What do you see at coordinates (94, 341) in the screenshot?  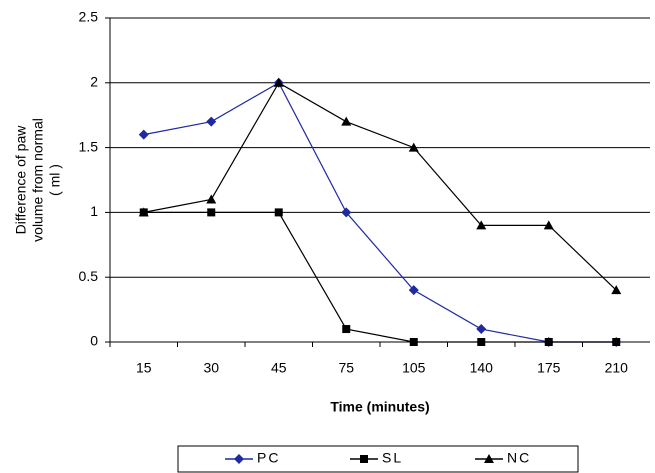 I see `y-tick-label: 0` at bounding box center [94, 341].